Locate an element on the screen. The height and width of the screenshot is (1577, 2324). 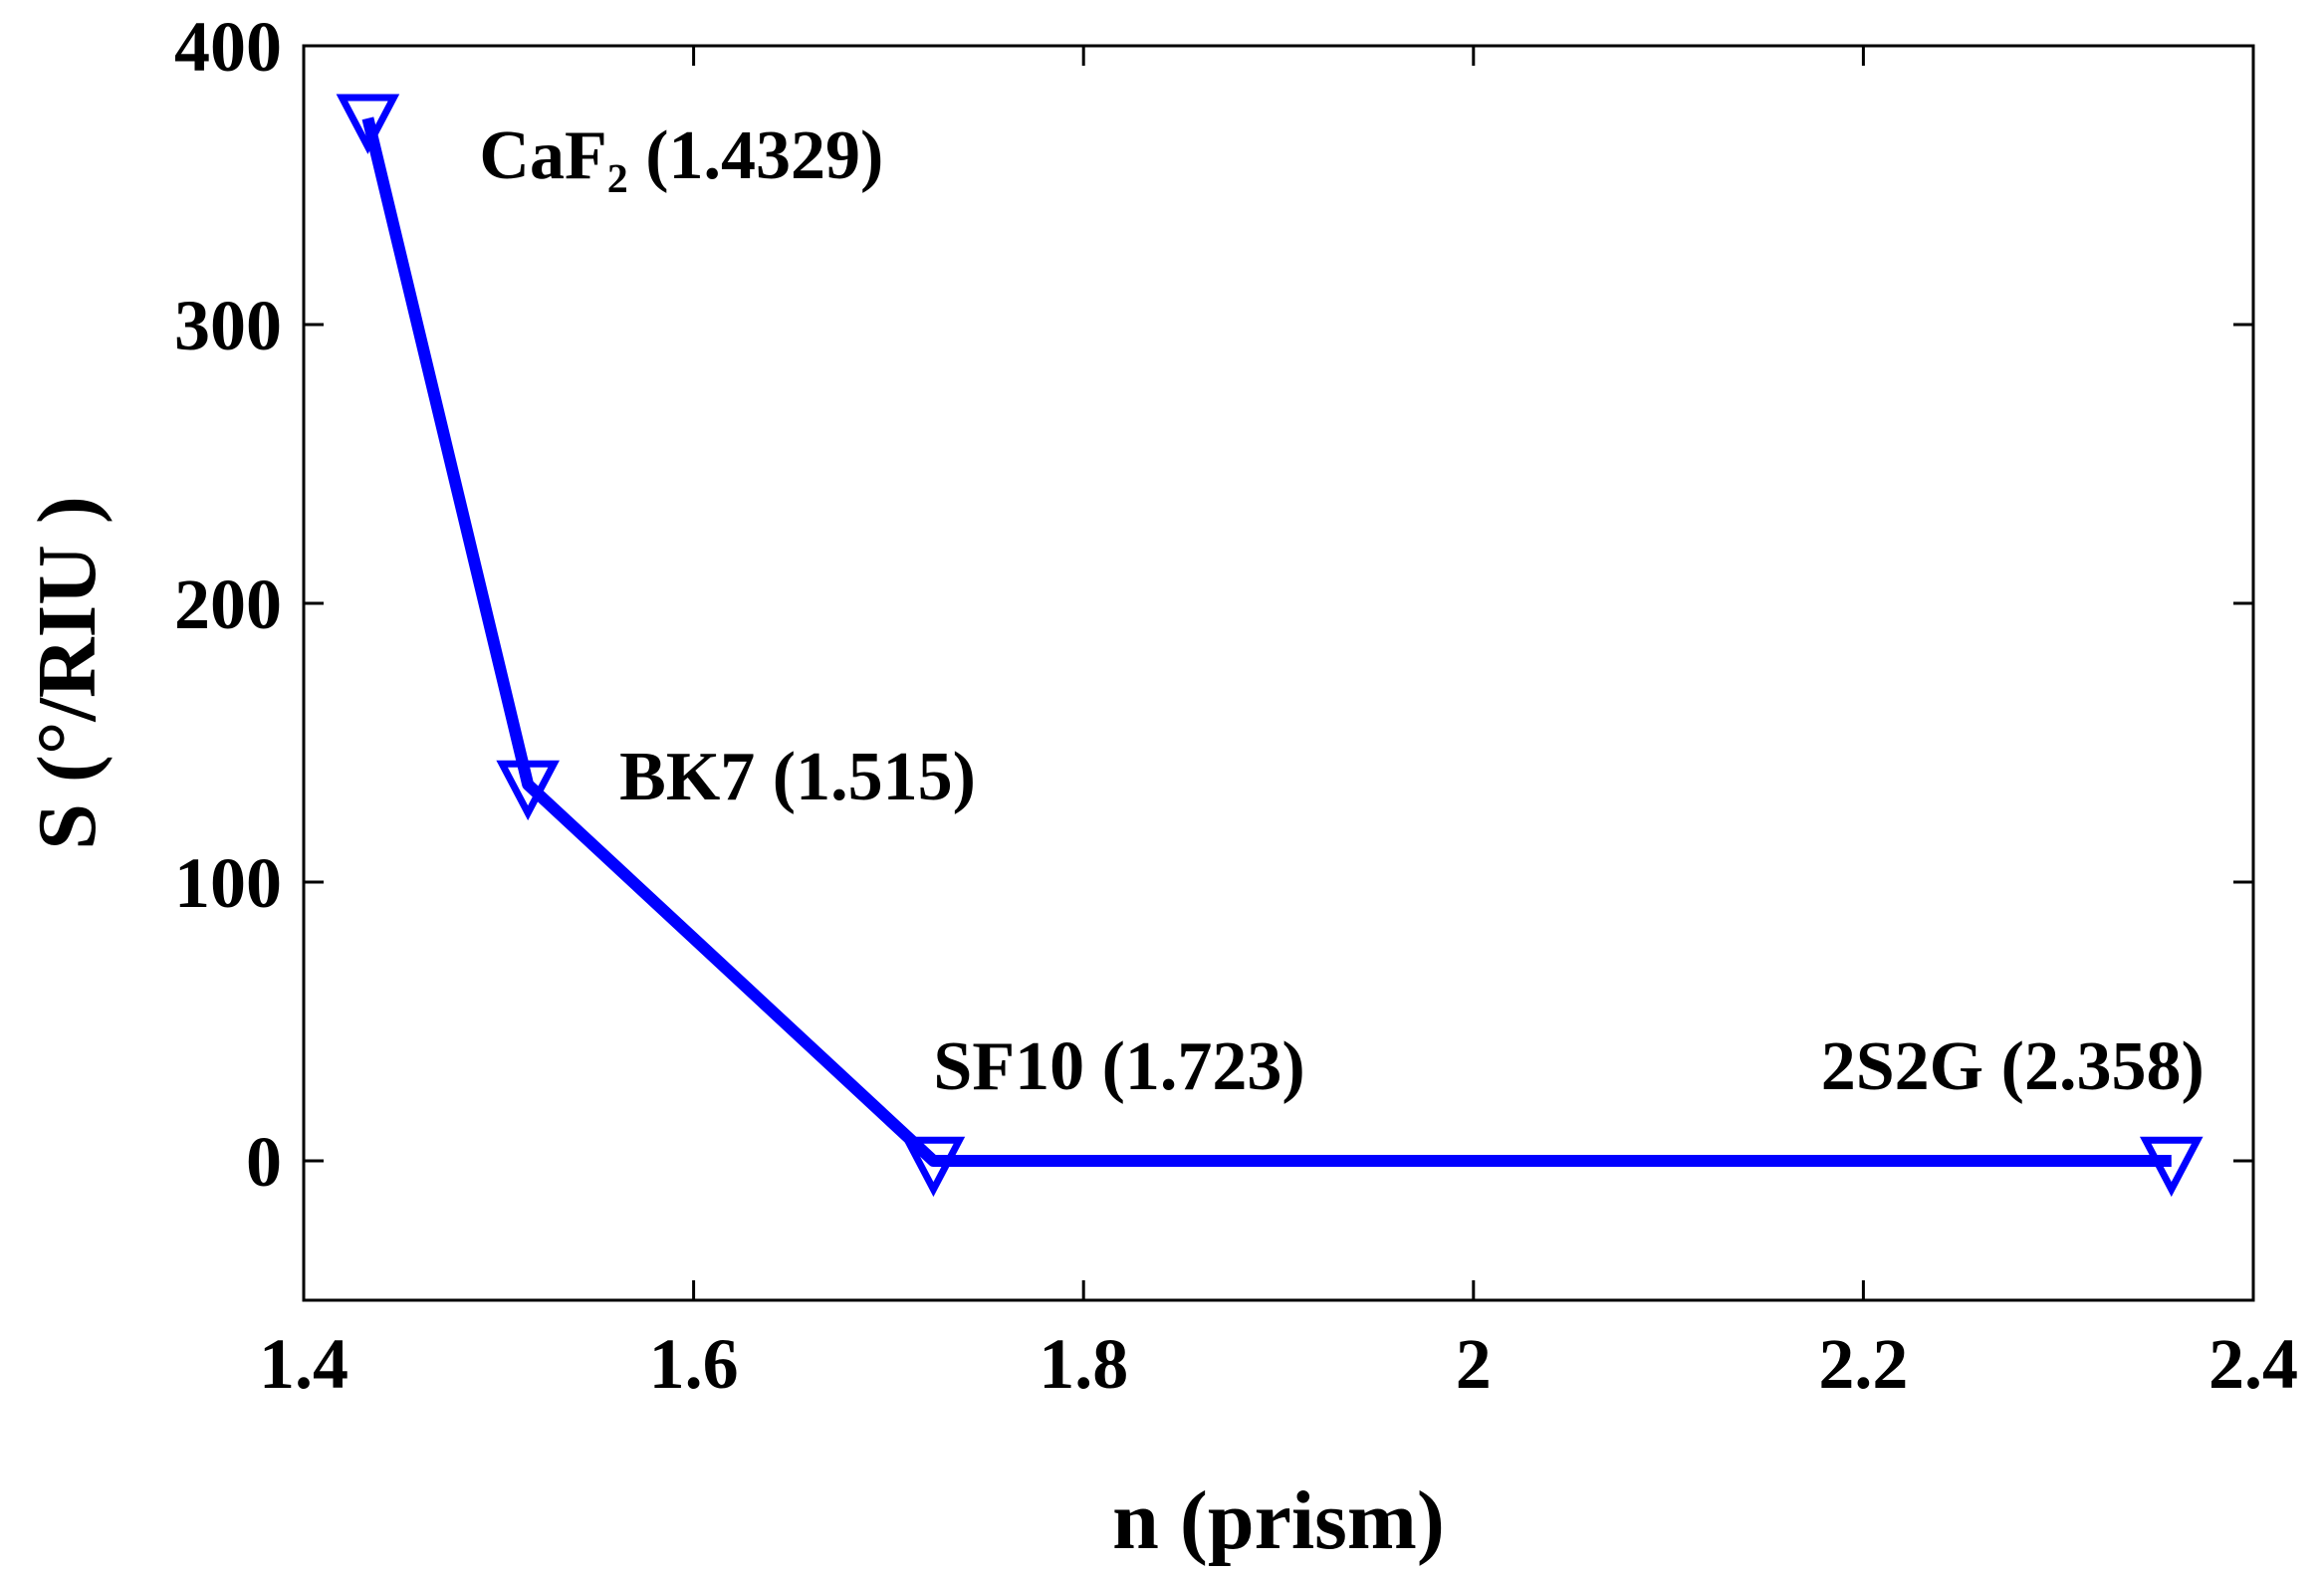
y-tick-label: 0 is located at coordinates (264, 1162).